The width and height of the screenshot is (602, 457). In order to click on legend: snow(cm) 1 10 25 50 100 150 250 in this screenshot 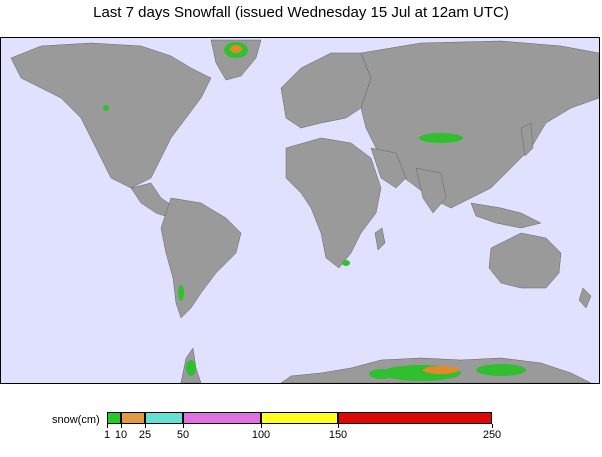, I will do `click(301, 428)`.